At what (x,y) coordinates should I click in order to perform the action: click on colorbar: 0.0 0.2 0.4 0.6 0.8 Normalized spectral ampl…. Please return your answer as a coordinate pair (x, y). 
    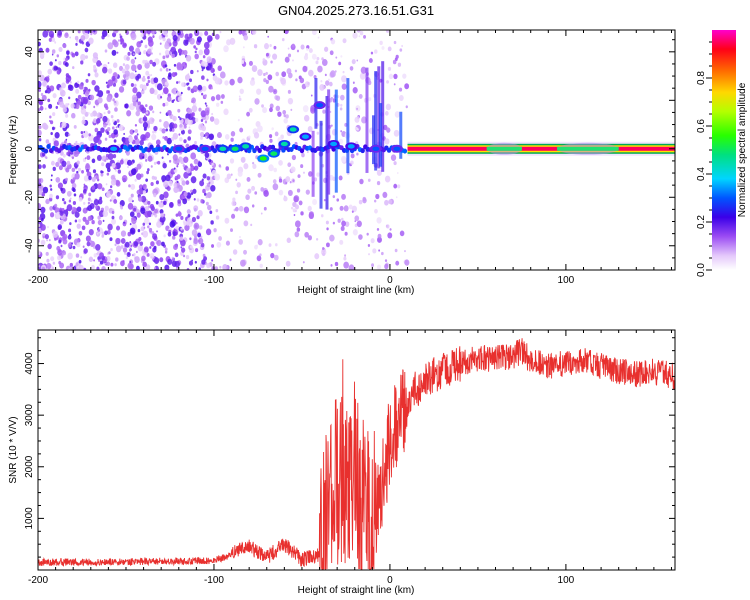
    Looking at the image, I should click on (722, 153).